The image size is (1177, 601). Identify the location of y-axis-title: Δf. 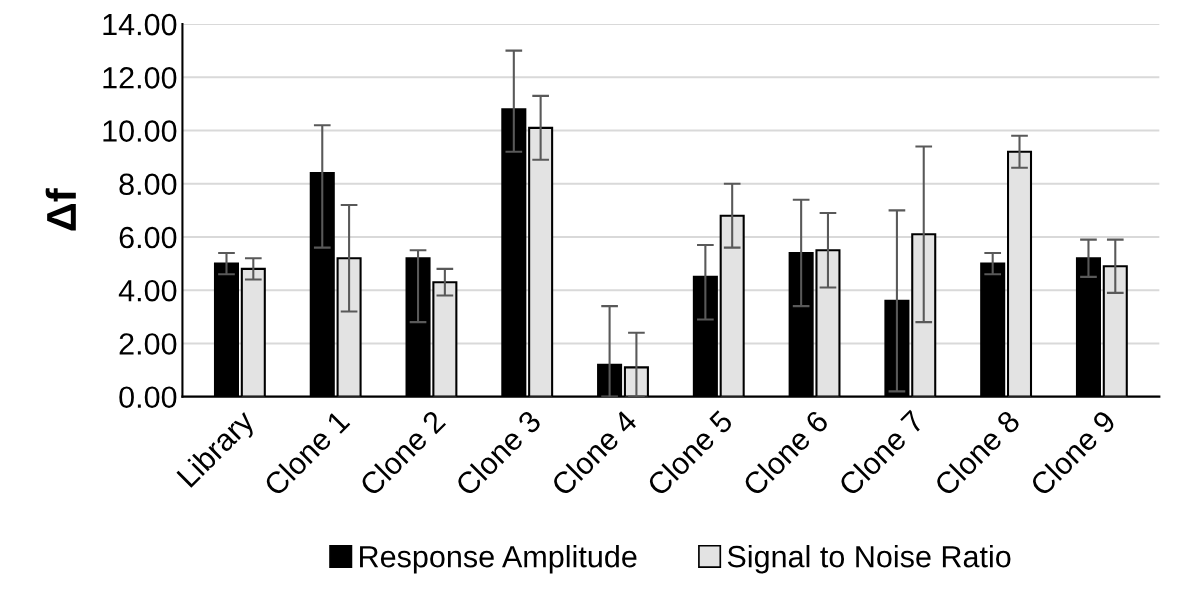
(60, 209).